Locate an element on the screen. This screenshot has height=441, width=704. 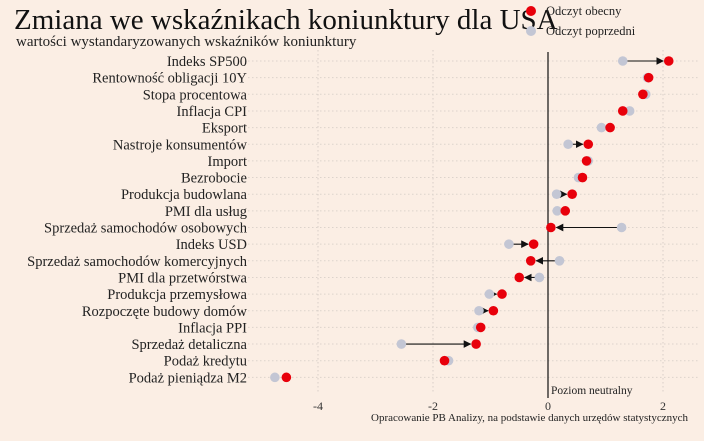
x-tick-label: -2 is located at coordinates (433, 406).